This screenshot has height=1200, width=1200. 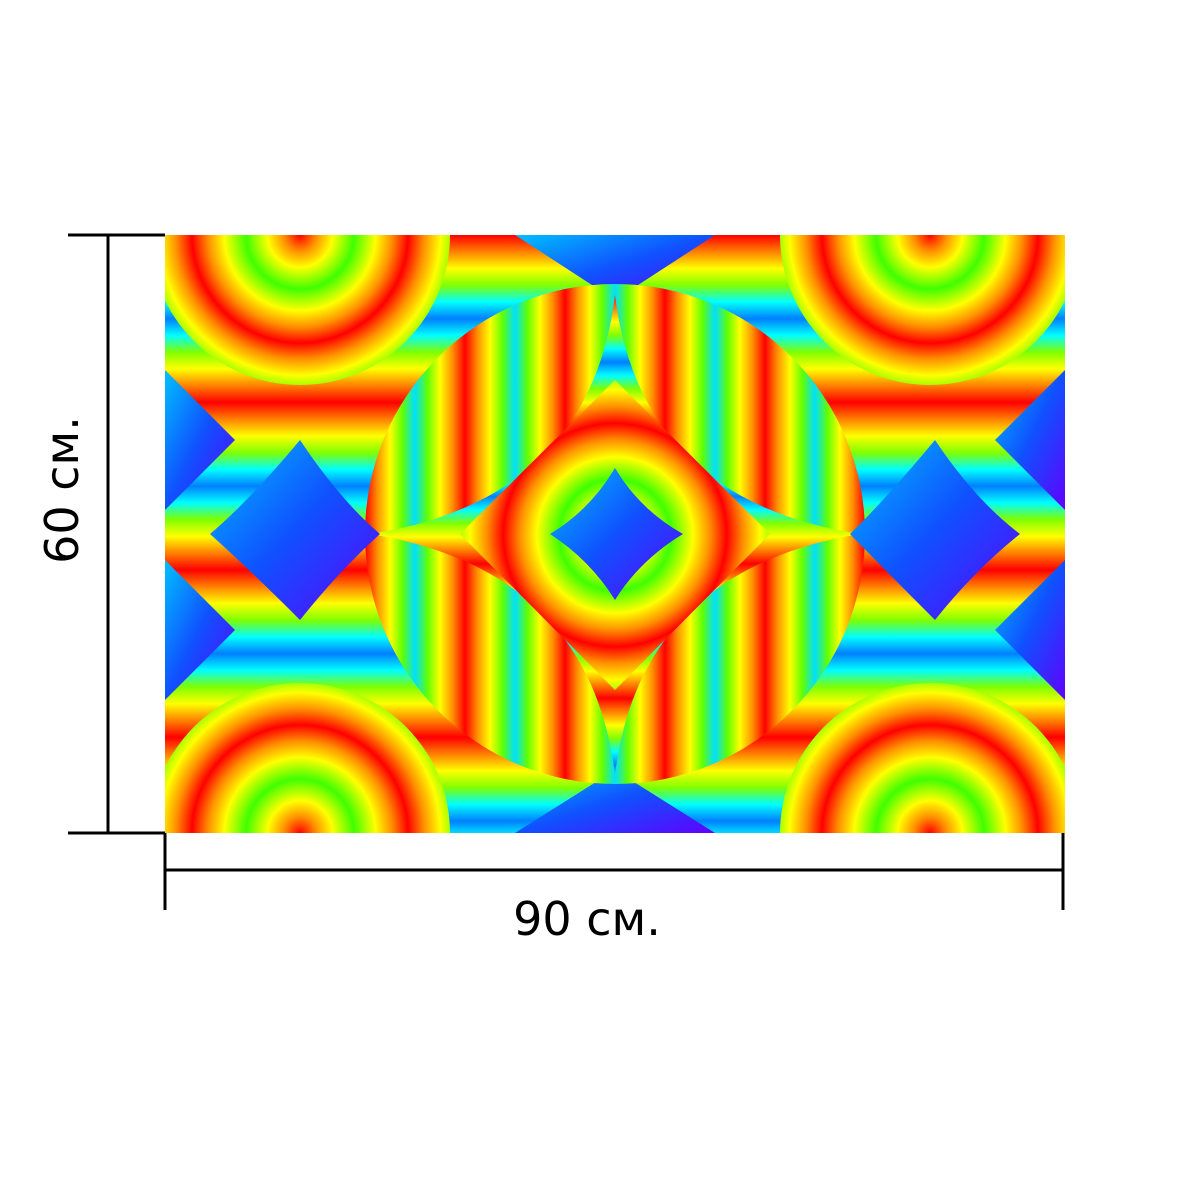 I want to click on height-label: 60 см., so click(x=62, y=490).